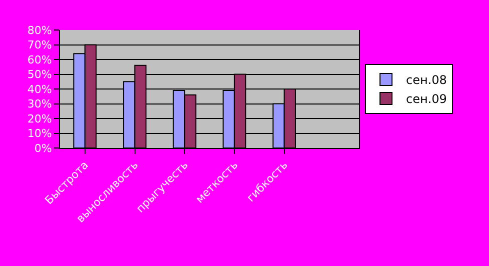  I want to click on y-tick-label: 10%, so click(39, 133).